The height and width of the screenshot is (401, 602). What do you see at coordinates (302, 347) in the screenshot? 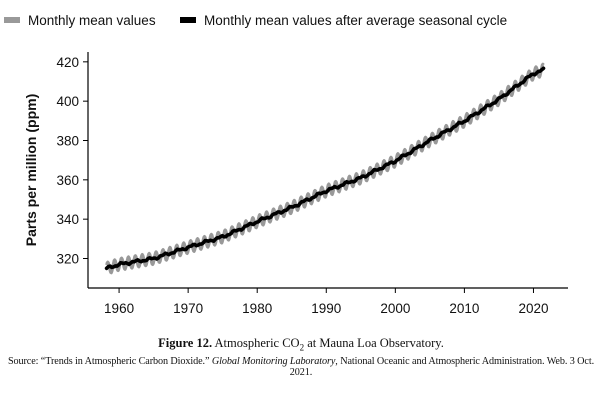
I see `figure-title-subscript: 2` at bounding box center [302, 347].